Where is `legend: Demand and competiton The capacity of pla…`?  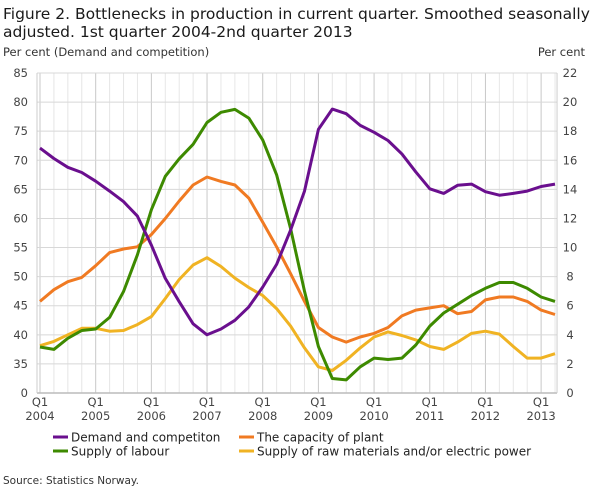
legend: Demand and competiton The capacity of pla… is located at coordinates (292, 445).